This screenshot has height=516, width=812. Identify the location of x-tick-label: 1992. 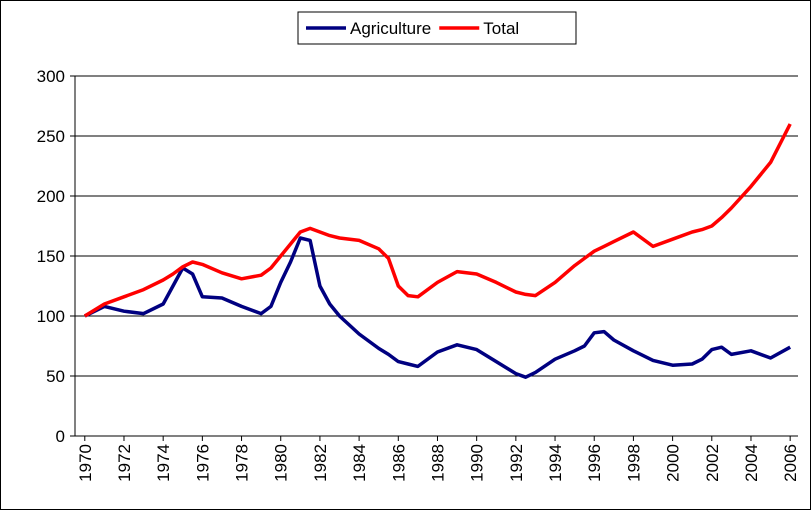
(516, 463).